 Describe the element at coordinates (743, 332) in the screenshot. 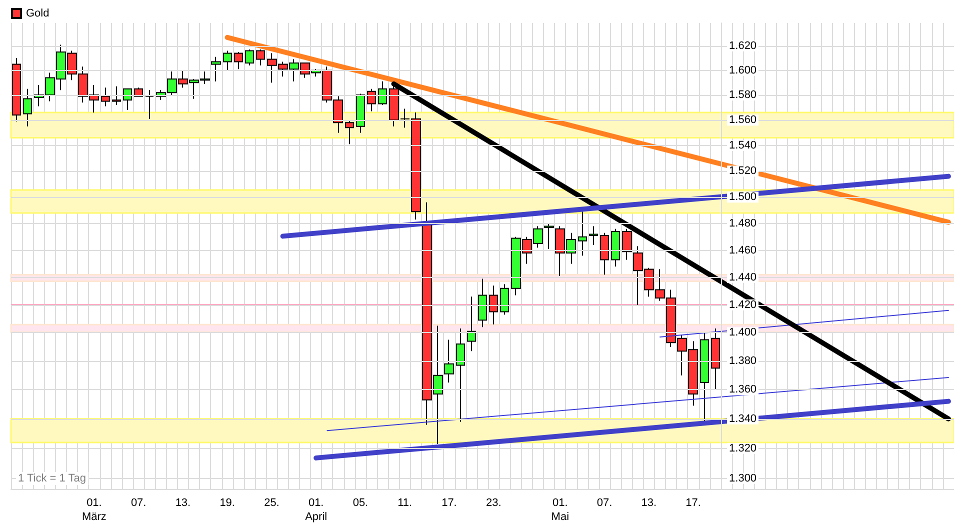

I see `y-tick-label: 1.400` at that location.